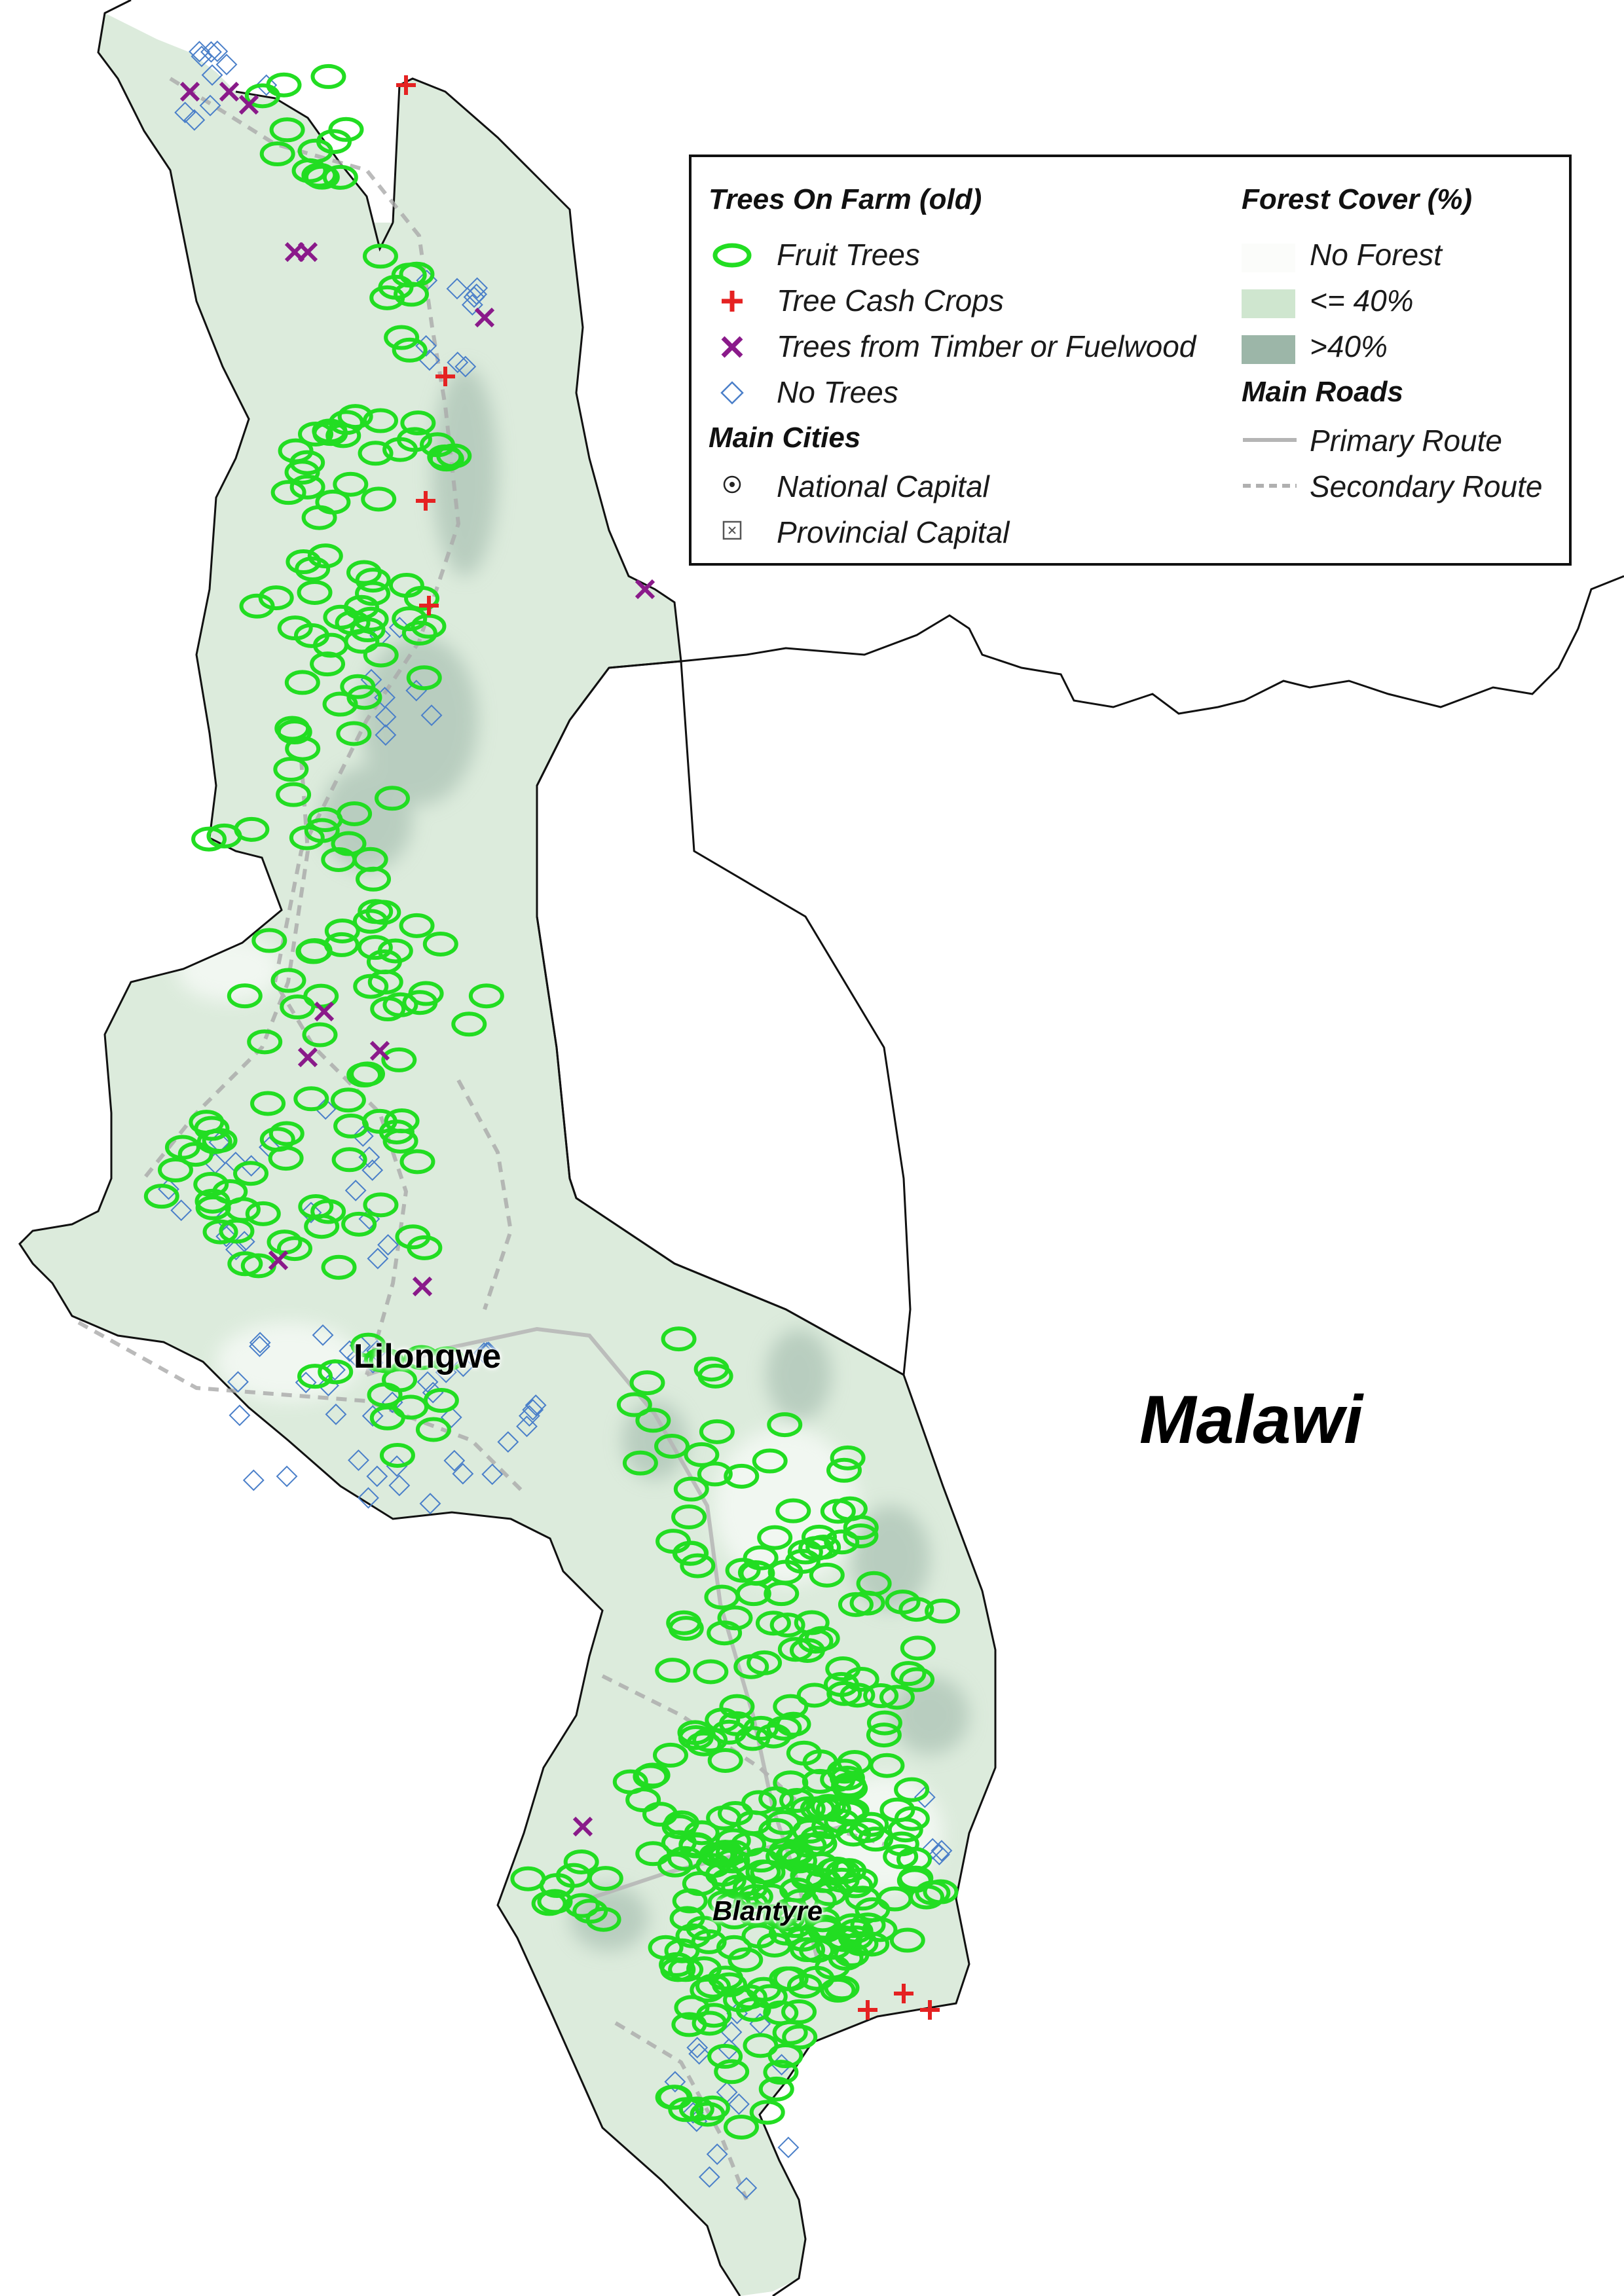 The width and height of the screenshot is (1624, 2296). Describe the element at coordinates (1406, 441) in the screenshot. I see `legend-primary-route: Primary Route` at that location.